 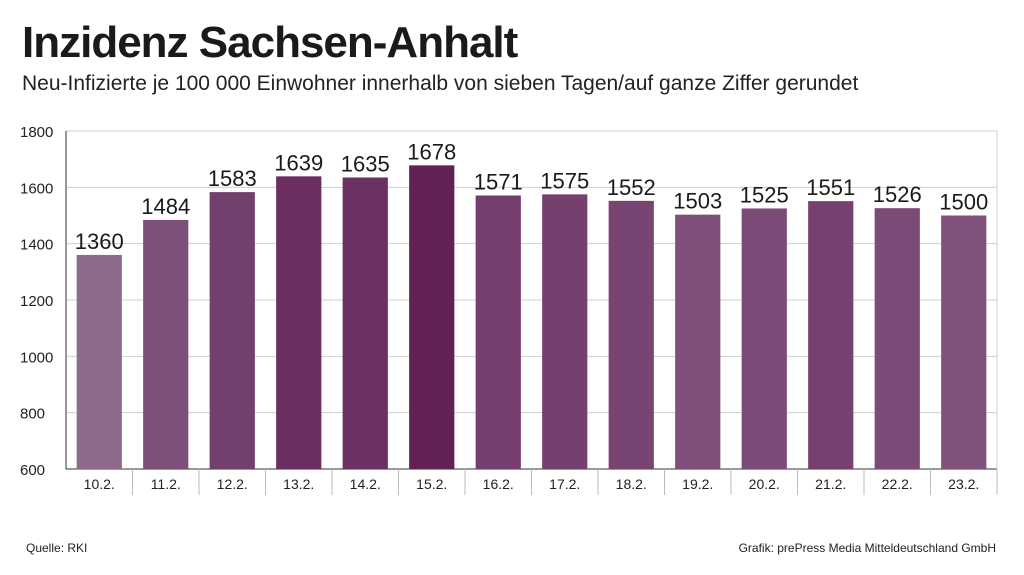 What do you see at coordinates (830, 484) in the screenshot?
I see `x-tick-label: 21.2.` at bounding box center [830, 484].